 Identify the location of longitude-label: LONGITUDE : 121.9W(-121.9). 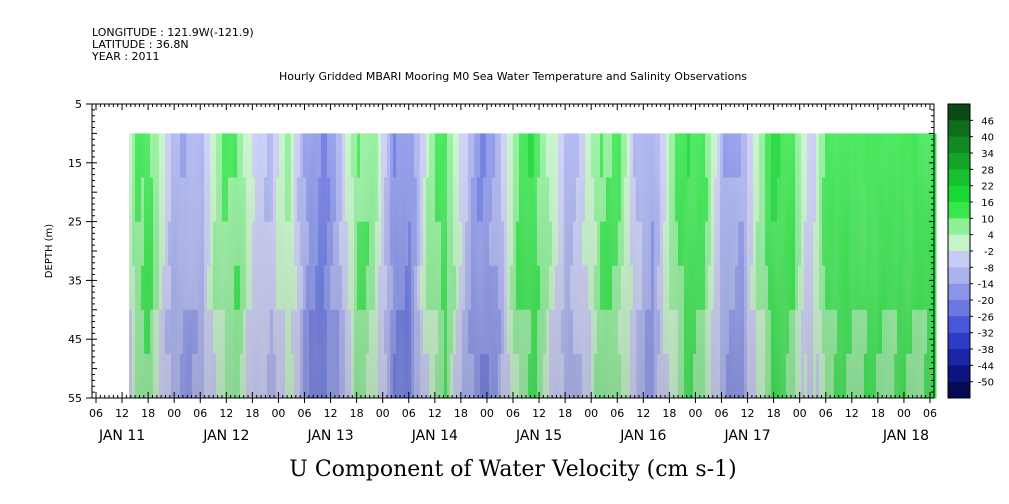
(173, 32).